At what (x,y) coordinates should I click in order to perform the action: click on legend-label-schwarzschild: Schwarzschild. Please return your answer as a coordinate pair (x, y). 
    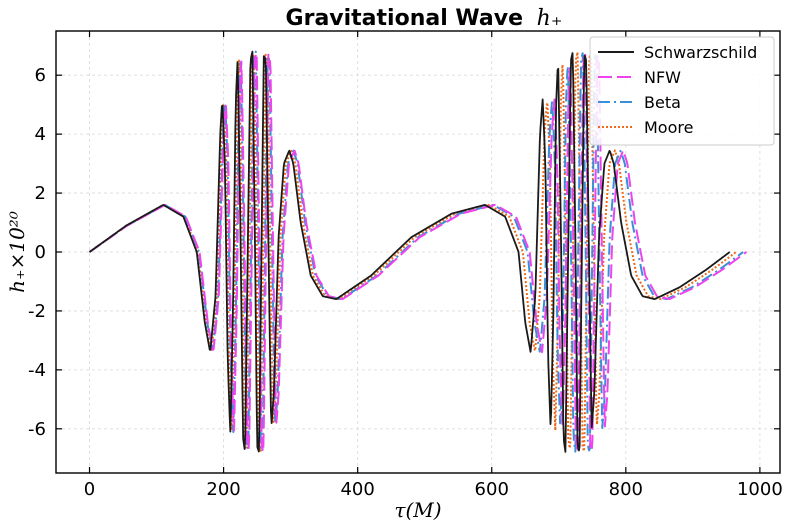
    Looking at the image, I should click on (700, 52).